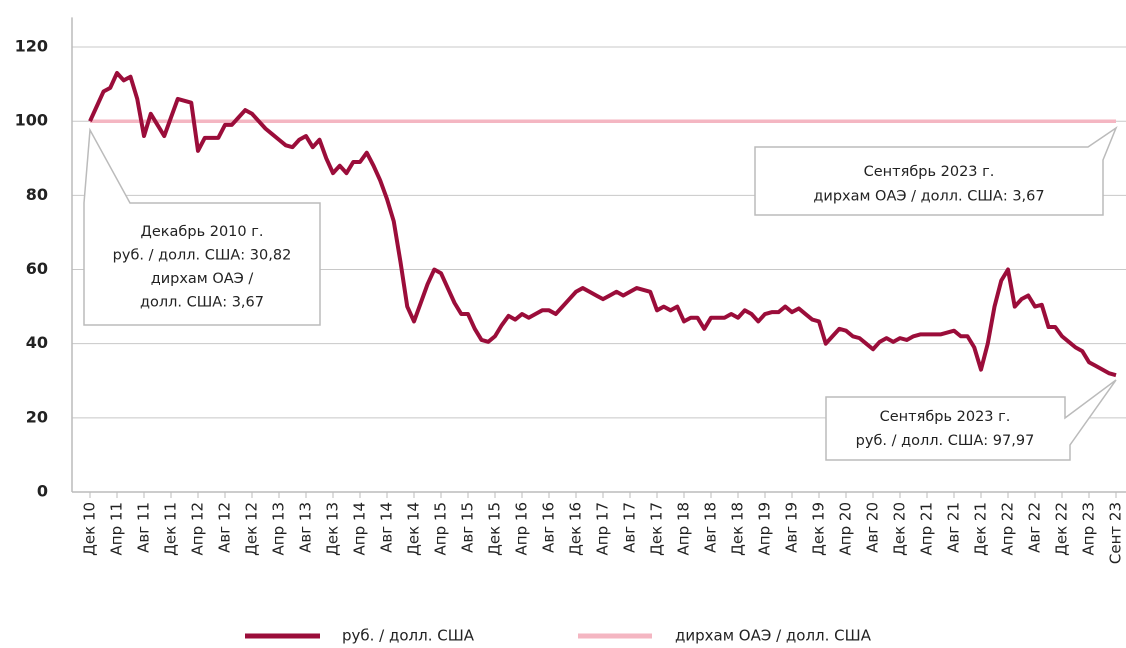 Image resolution: width=1126 pixels, height=648 pixels. Describe the element at coordinates (1035, 527) in the screenshot. I see `x-tick-label: Авг 22` at that location.